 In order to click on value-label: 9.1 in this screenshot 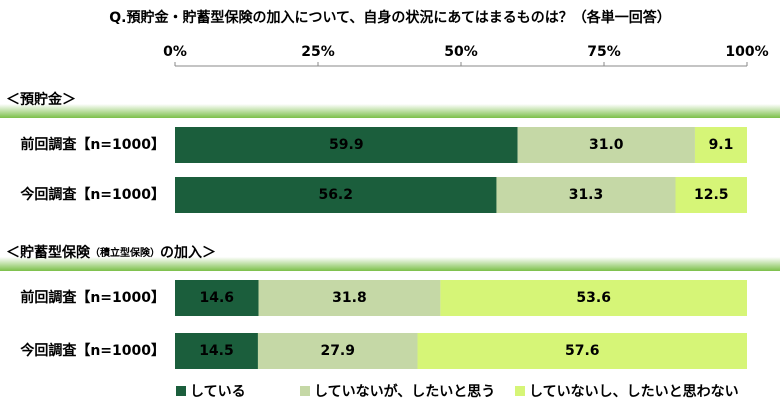, I will do `click(721, 145)`.